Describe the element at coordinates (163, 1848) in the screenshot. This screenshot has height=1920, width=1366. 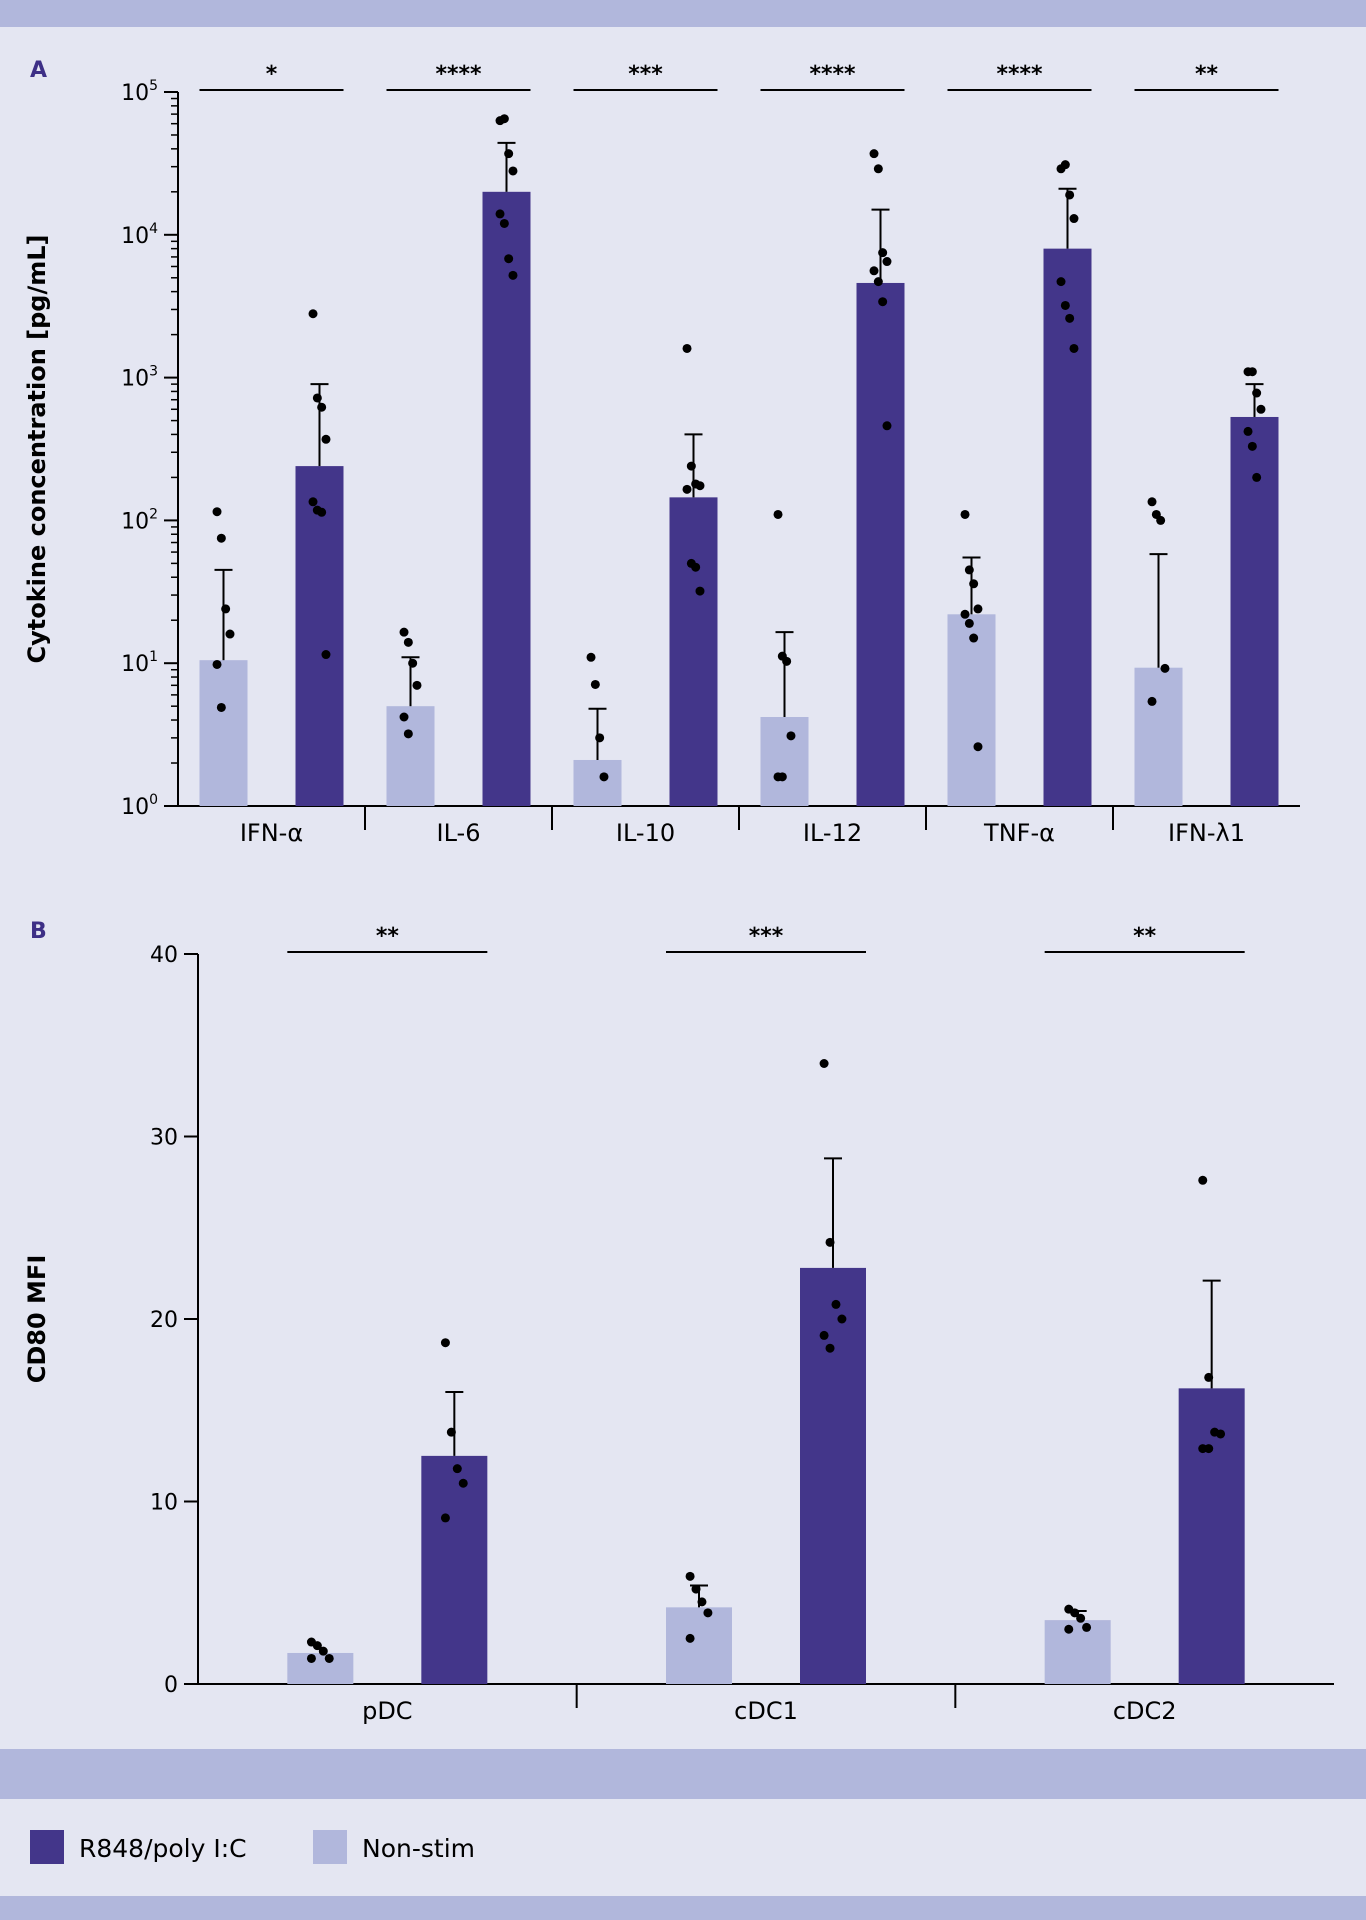
I see `legend-label-stim: R848/poly I:C` at that location.